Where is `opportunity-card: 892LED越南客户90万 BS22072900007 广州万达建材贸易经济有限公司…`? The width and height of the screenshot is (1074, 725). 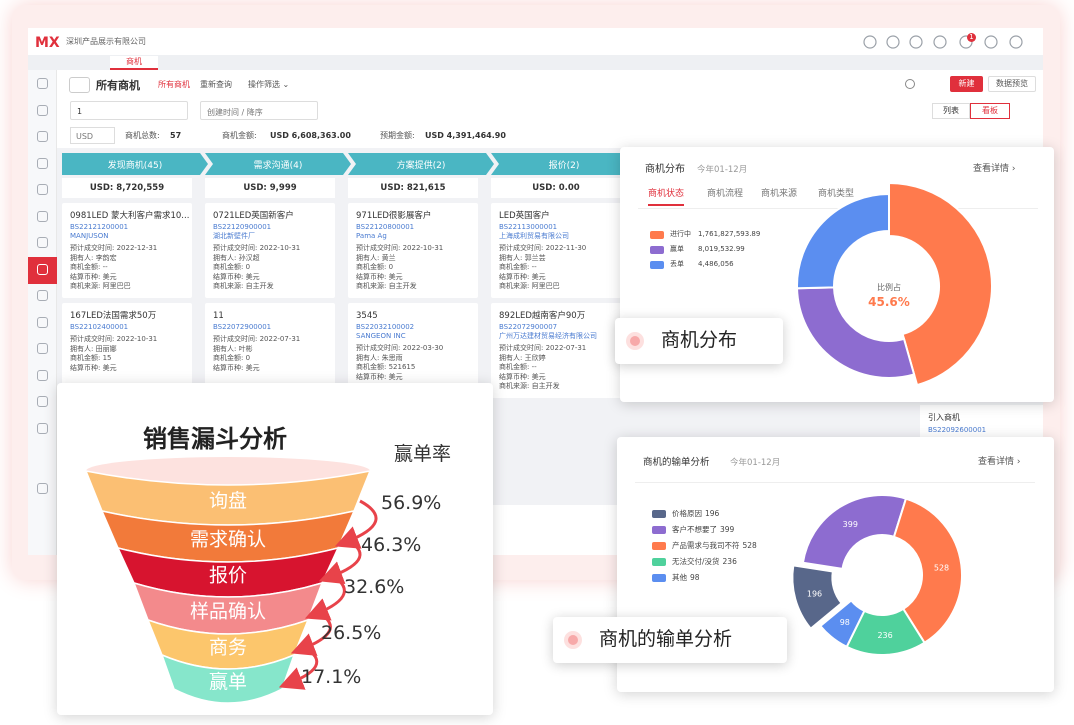
opportunity-card: 892LED越南客户90万 BS22072900007 广州万达建材贸易经济有限公司… is located at coordinates (556, 350).